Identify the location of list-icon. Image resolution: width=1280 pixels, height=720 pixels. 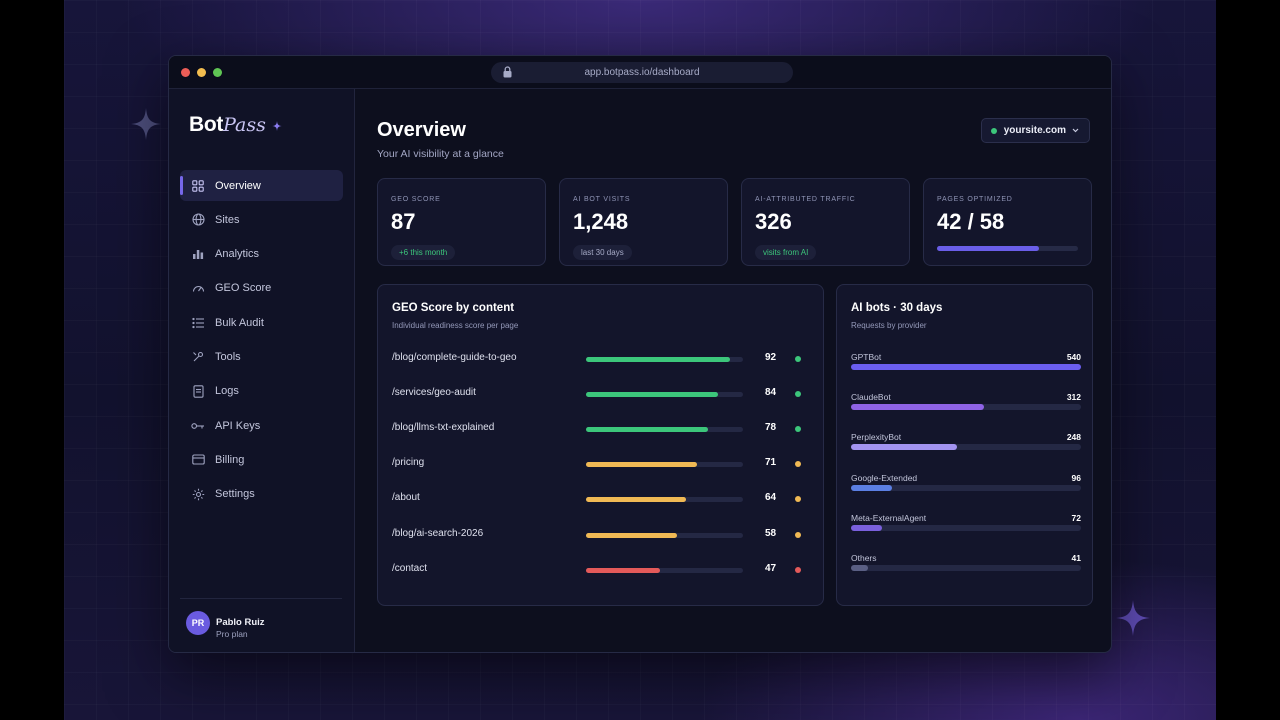
(198, 323).